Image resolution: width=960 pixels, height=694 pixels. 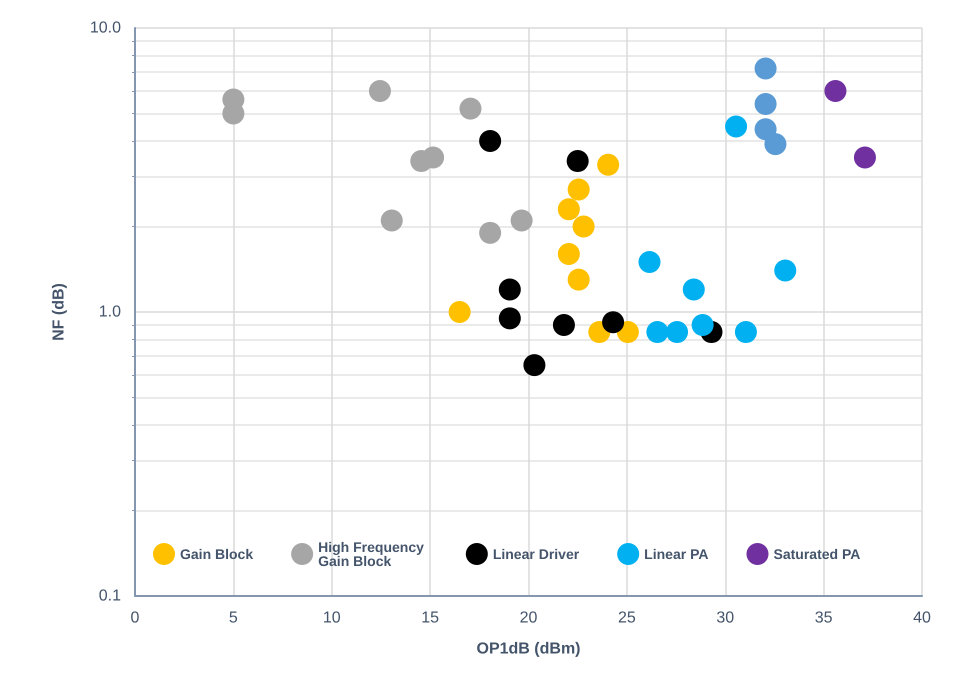 What do you see at coordinates (110, 596) in the screenshot?
I see `y-tick-label: 0.1` at bounding box center [110, 596].